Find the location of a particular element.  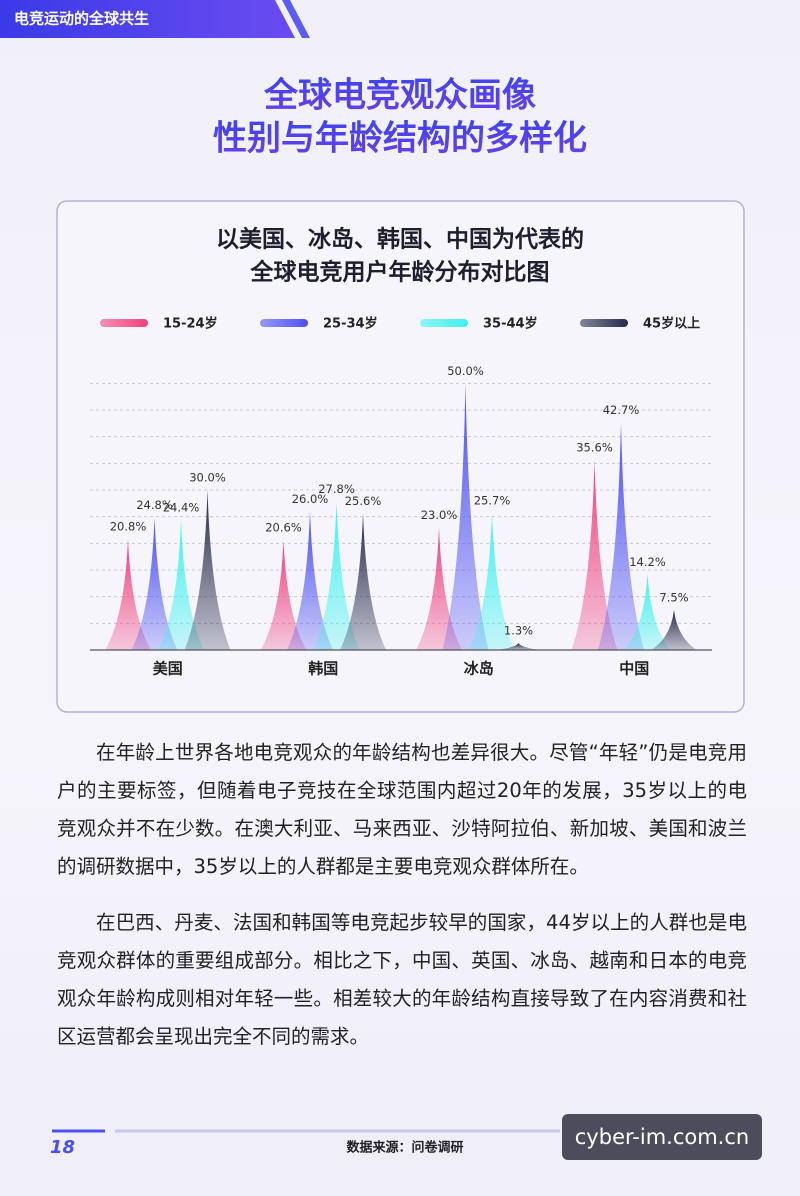

value-label: 42.7% is located at coordinates (621, 410).